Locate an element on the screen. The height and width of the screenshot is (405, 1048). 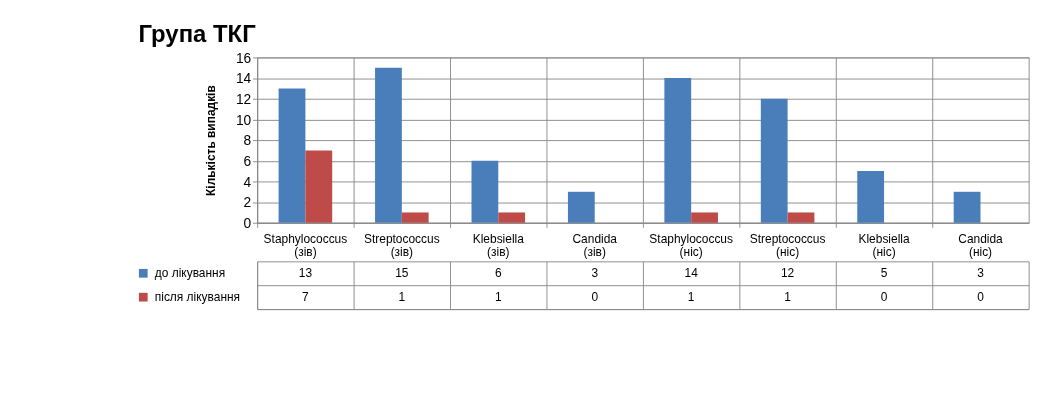
y-tick-label: 12 is located at coordinates (243, 99).